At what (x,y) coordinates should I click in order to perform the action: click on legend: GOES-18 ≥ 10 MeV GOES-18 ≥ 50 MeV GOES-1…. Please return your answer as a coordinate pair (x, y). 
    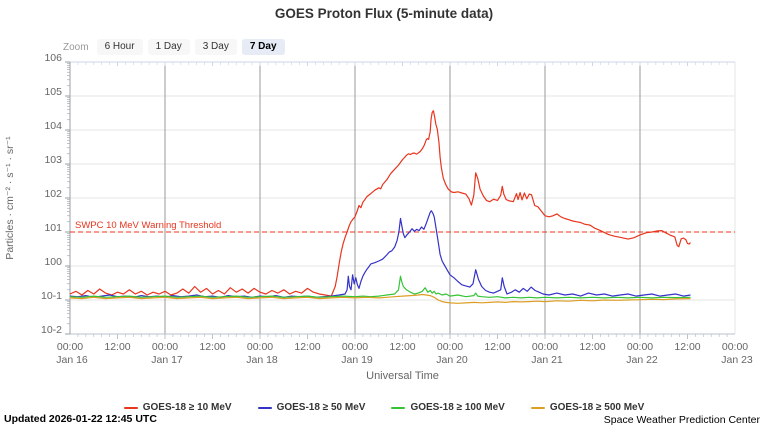
    Looking at the image, I should click on (384, 407).